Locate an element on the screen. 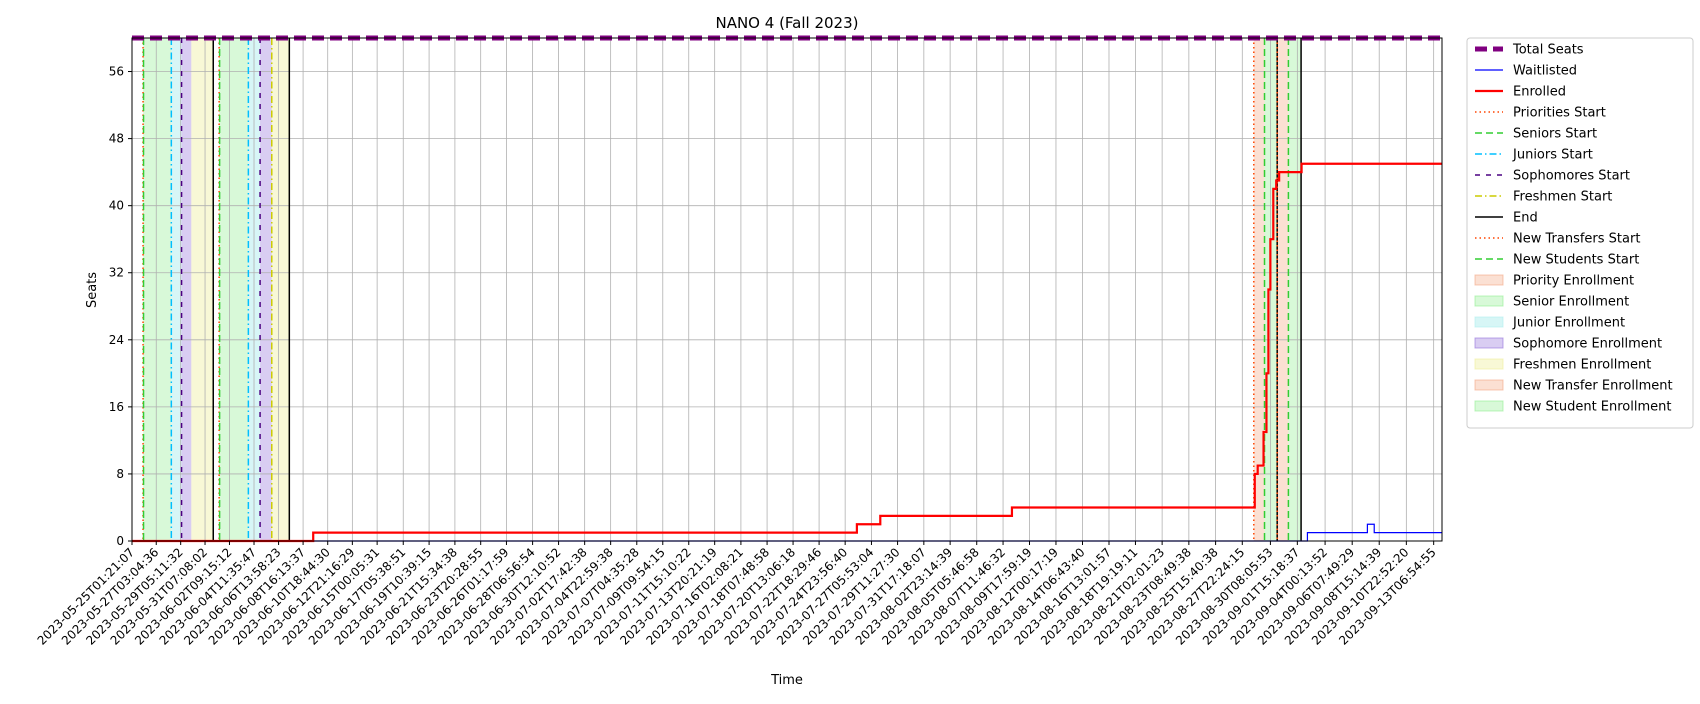 Image resolution: width=1700 pixels, height=704 pixels. x-axis-label: Time is located at coordinates (786, 680).